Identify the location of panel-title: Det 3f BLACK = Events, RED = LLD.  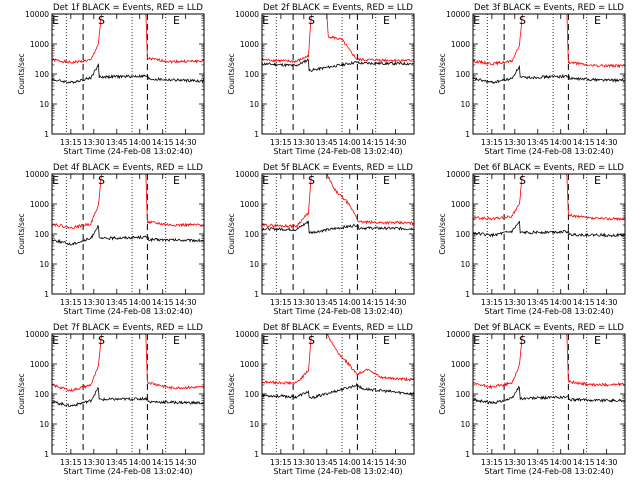
(549, 8).